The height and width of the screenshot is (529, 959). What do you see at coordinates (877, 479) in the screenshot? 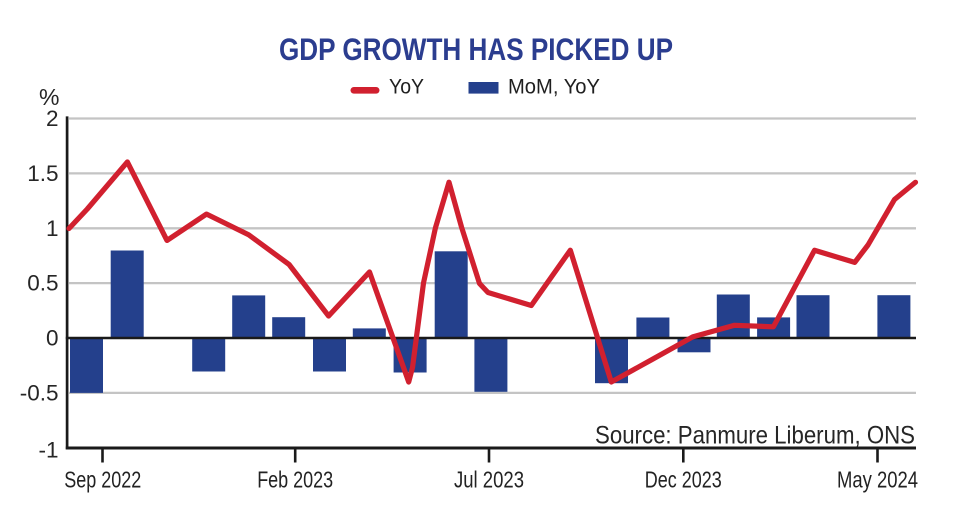
I see `svg-text: May 2024` at bounding box center [877, 479].